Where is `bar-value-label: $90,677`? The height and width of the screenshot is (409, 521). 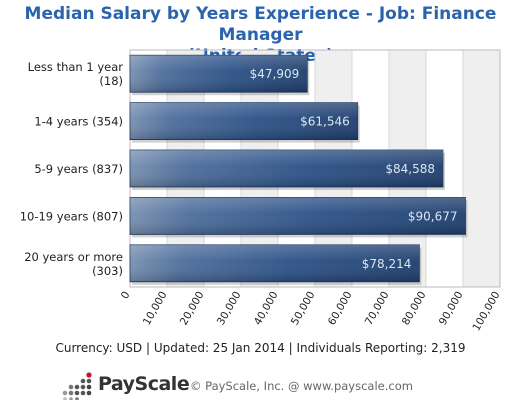
bar-value-label: $90,677 is located at coordinates (433, 216).